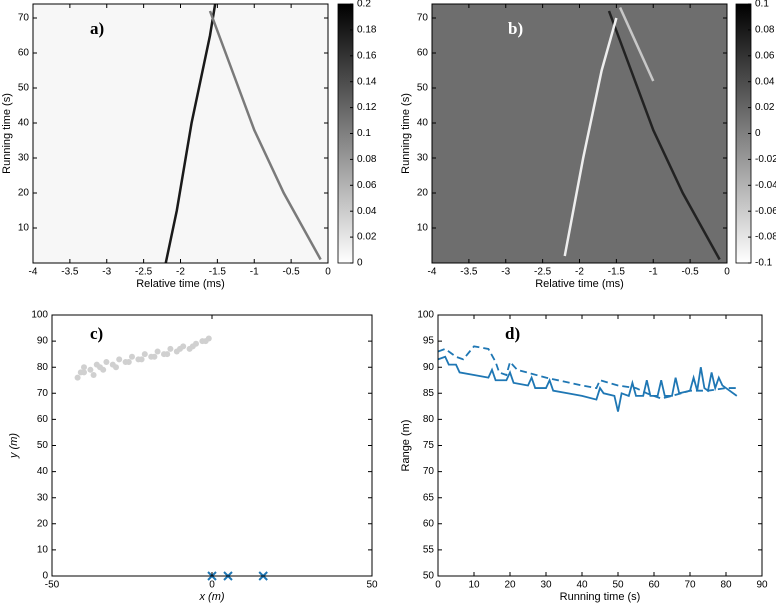  What do you see at coordinates (762, 585) in the screenshot?
I see `x-tick-label: 90` at bounding box center [762, 585].